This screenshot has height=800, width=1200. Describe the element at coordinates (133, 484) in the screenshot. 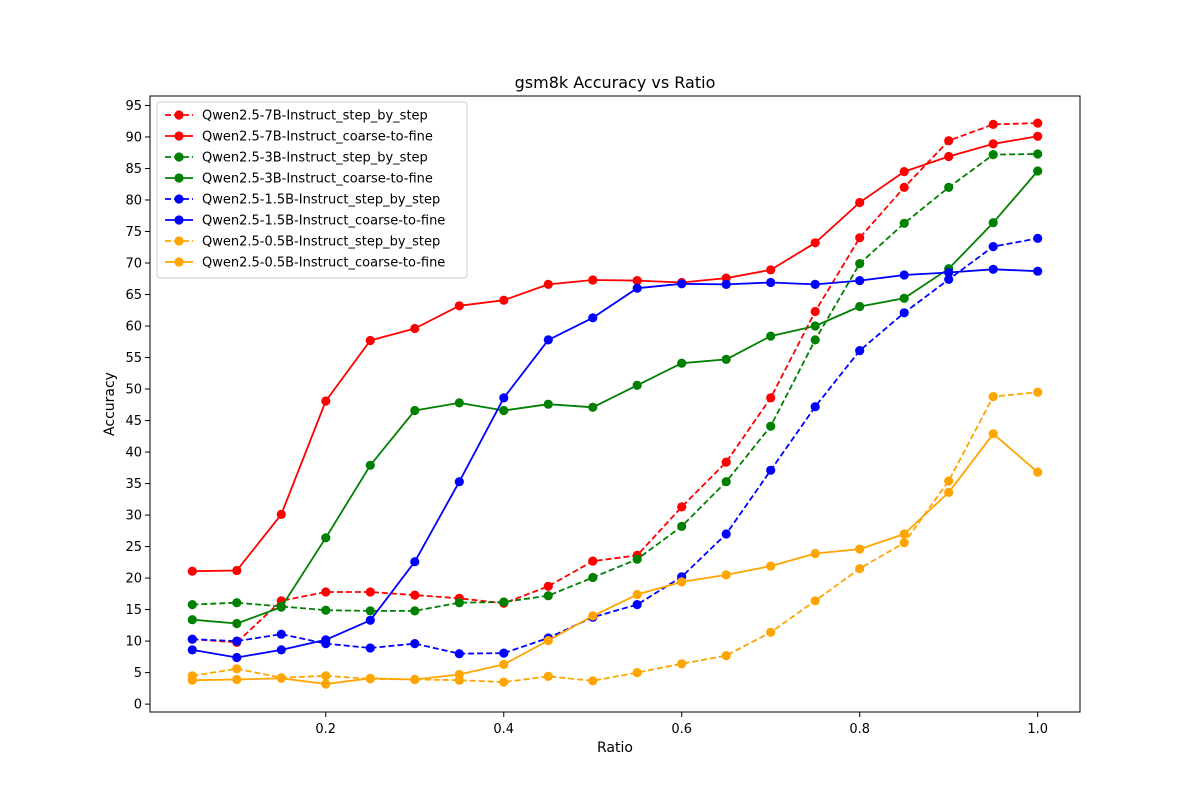

I see `y-tick-label: 35` at that location.